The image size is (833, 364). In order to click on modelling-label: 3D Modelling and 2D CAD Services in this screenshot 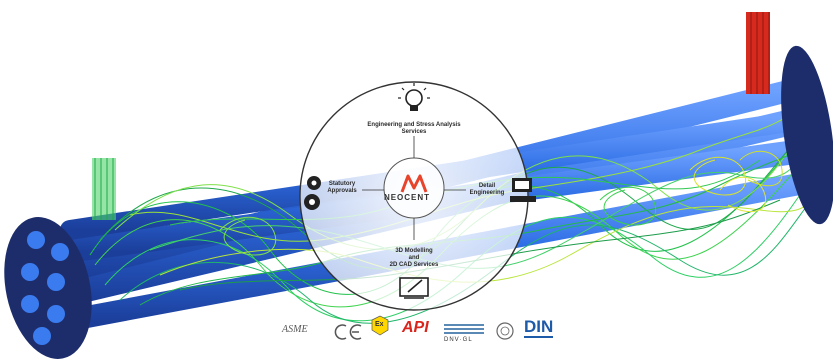, I will do `click(414, 258)`.